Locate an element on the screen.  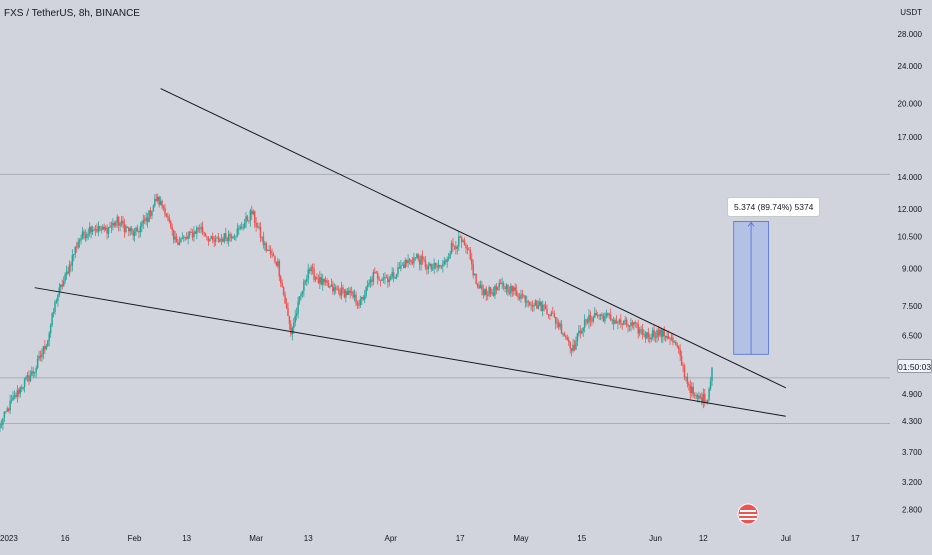
y-tick-label: 12.000 is located at coordinates (910, 209).